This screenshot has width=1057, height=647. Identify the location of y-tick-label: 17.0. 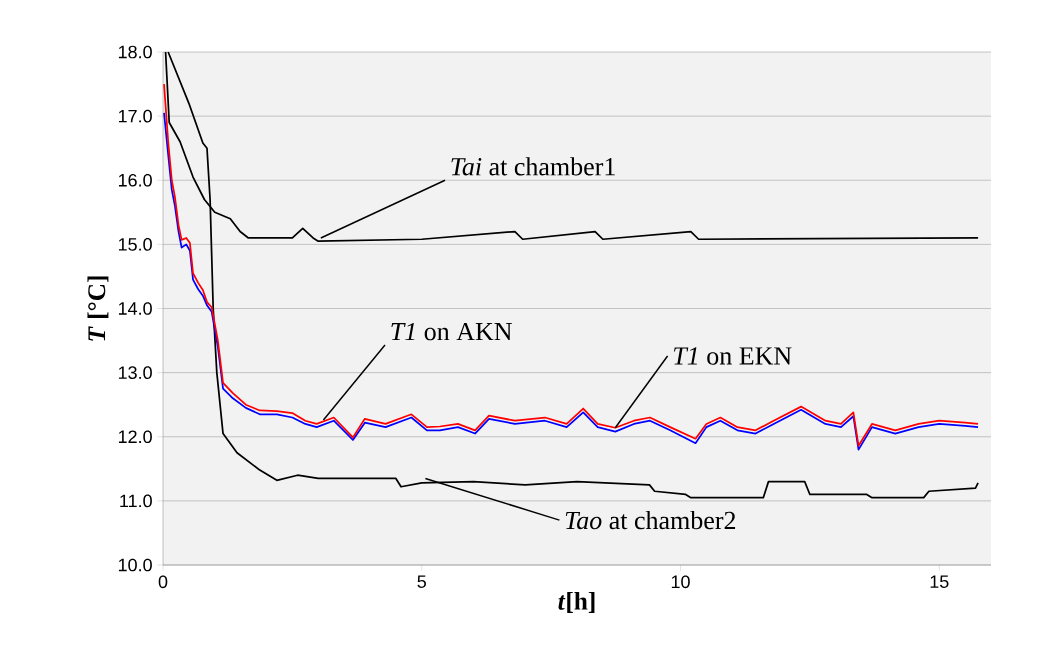
(135, 116).